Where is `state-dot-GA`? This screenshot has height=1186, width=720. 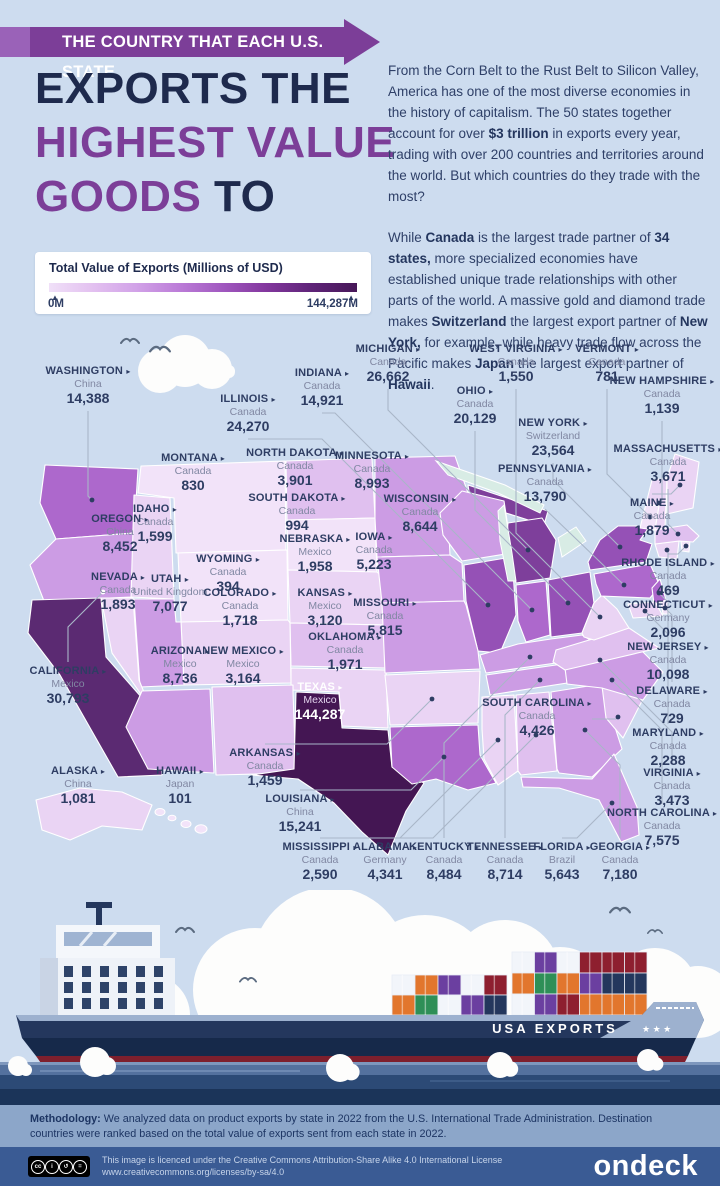 state-dot-GA is located at coordinates (585, 730).